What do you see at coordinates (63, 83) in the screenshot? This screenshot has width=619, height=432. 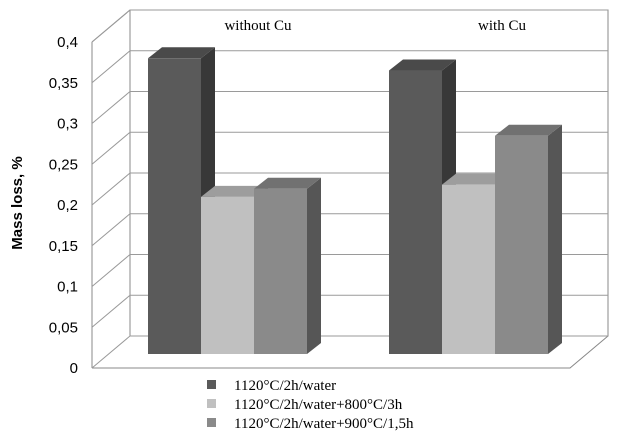 I see `y-tick-label: 0,35` at bounding box center [63, 83].